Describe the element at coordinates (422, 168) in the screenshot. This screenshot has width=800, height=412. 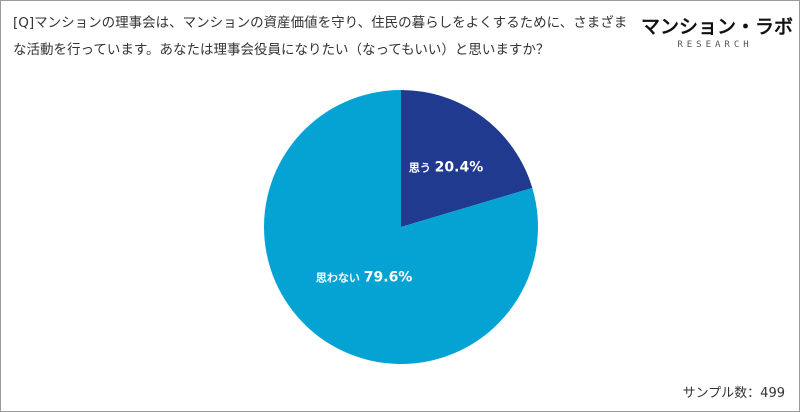
I see `pie-label-category-0: 思う` at that location.